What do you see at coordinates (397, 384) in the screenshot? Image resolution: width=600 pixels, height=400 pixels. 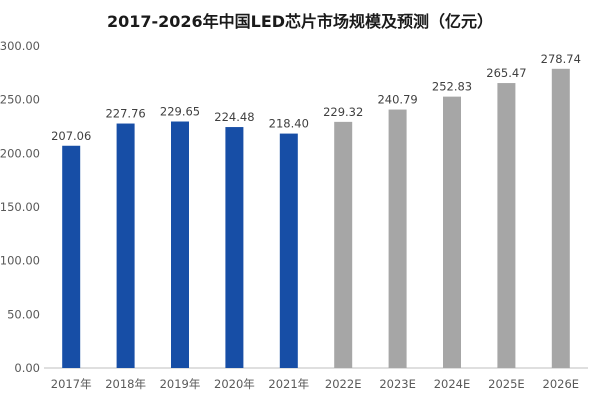 I see `x-tick-label: 2023E` at bounding box center [397, 384].